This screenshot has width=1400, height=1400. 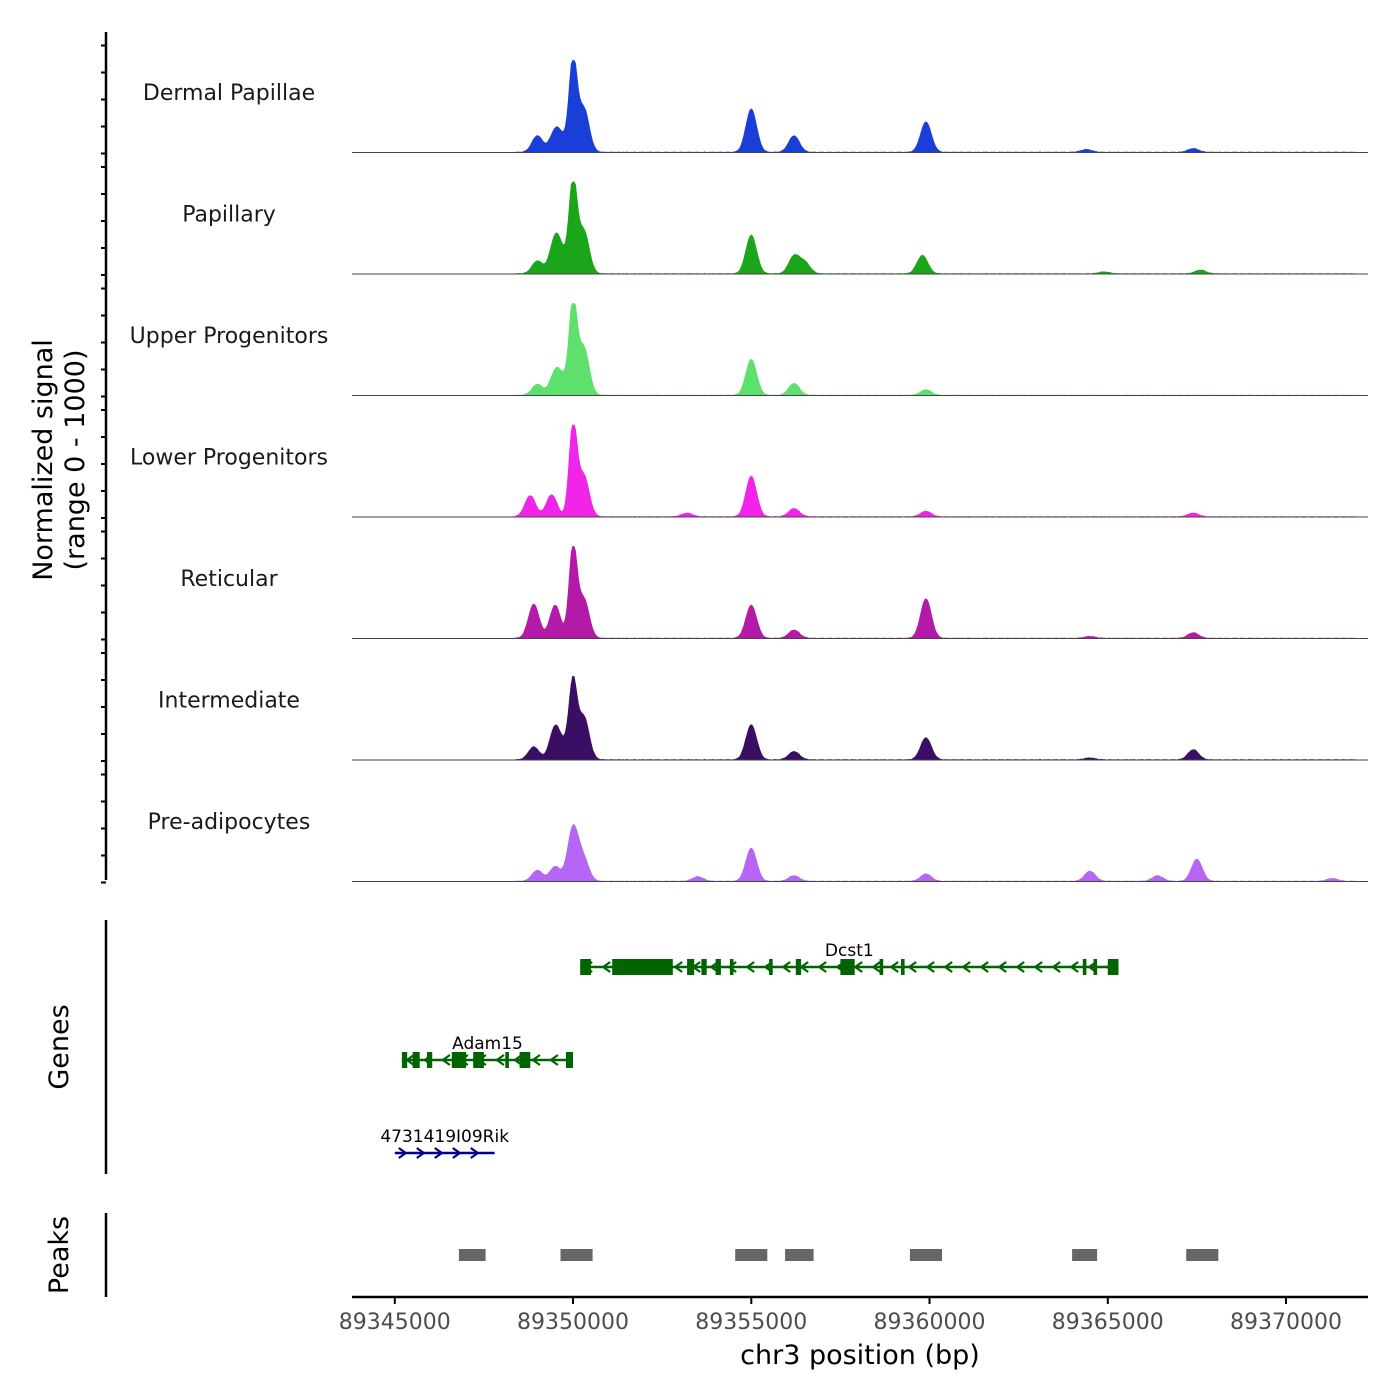 I want to click on coverage-track: Pre-adipocytes, so click(x=758, y=846).